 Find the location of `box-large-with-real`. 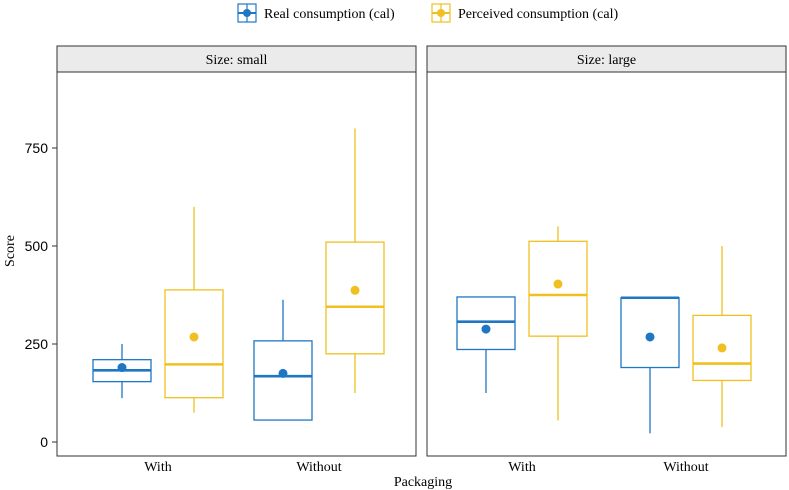

box-large-with-real is located at coordinates (486, 344).